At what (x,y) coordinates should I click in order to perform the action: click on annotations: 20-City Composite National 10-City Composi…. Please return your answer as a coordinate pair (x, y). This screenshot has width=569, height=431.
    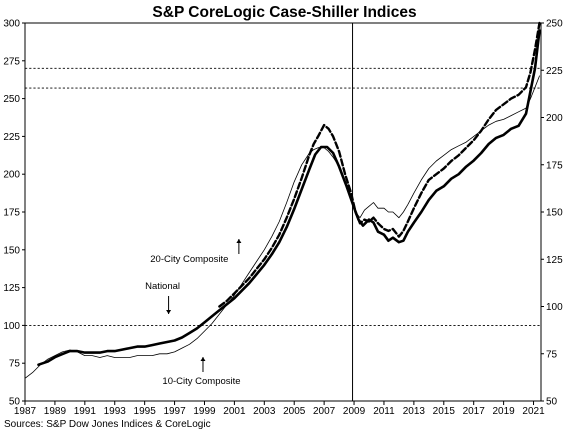
    Looking at the image, I should click on (193, 313).